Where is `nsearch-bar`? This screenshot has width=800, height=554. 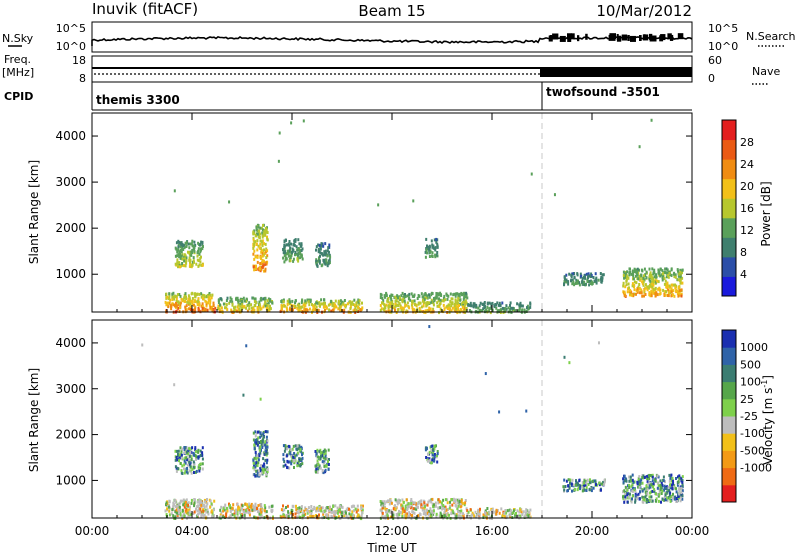 nsearch-bar is located at coordinates (653, 38).